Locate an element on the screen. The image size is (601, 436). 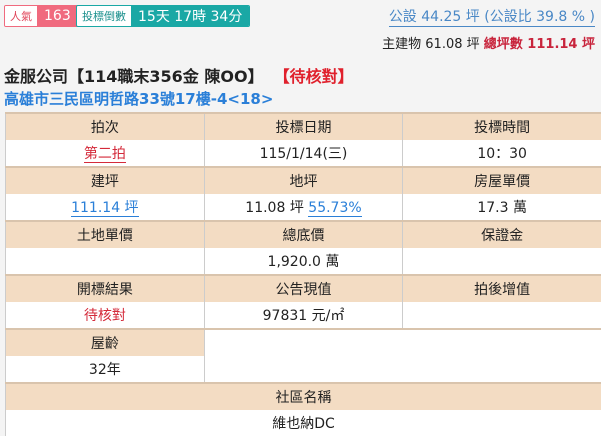
land-unit-price-value is located at coordinates (105, 261).